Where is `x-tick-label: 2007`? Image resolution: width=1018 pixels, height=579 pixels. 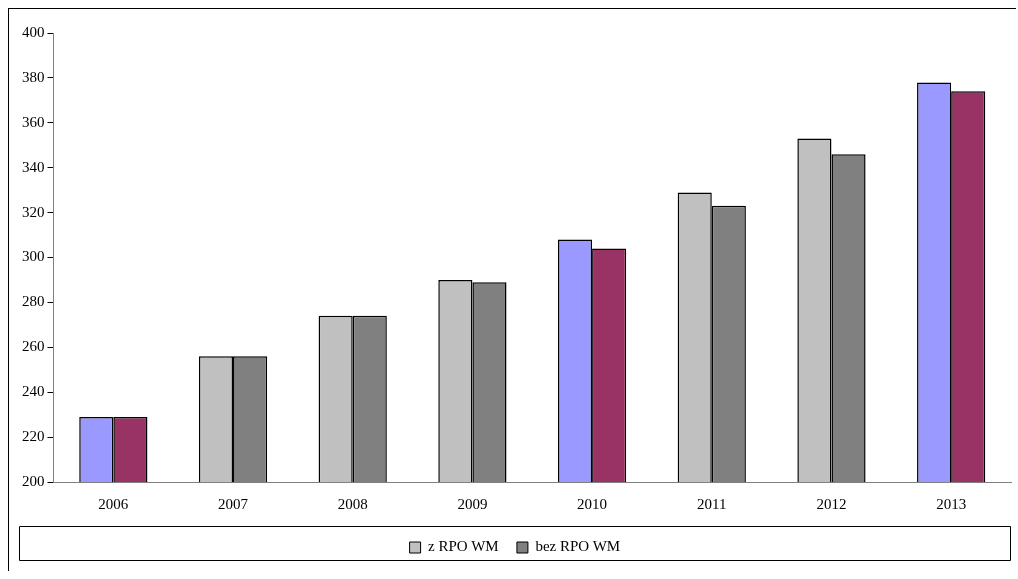
x-tick-label: 2007 is located at coordinates (233, 503).